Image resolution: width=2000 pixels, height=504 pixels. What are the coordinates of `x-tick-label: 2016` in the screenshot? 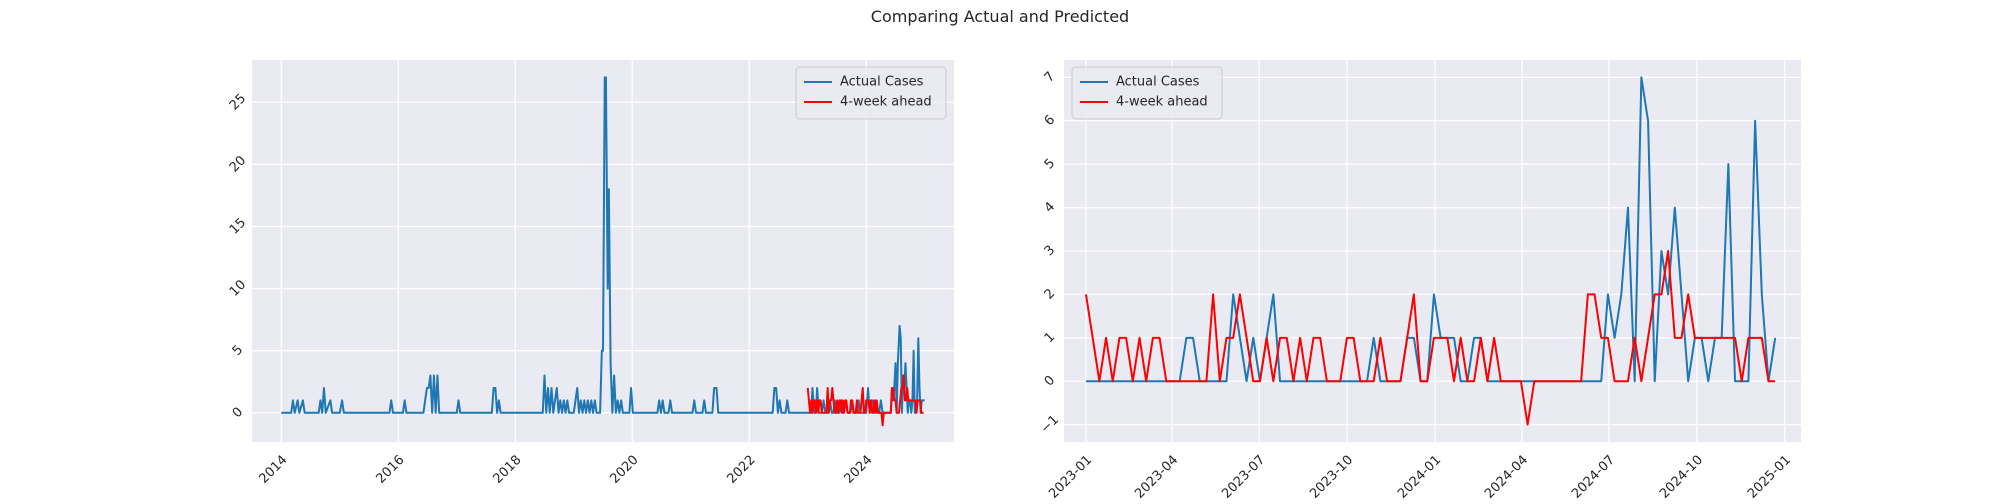 It's located at (391, 470).